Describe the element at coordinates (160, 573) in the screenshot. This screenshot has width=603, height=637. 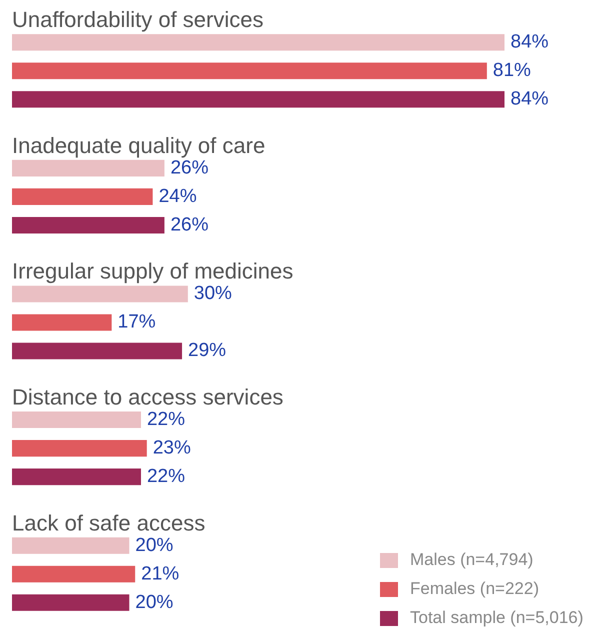
I see `data-label: 21%` at that location.